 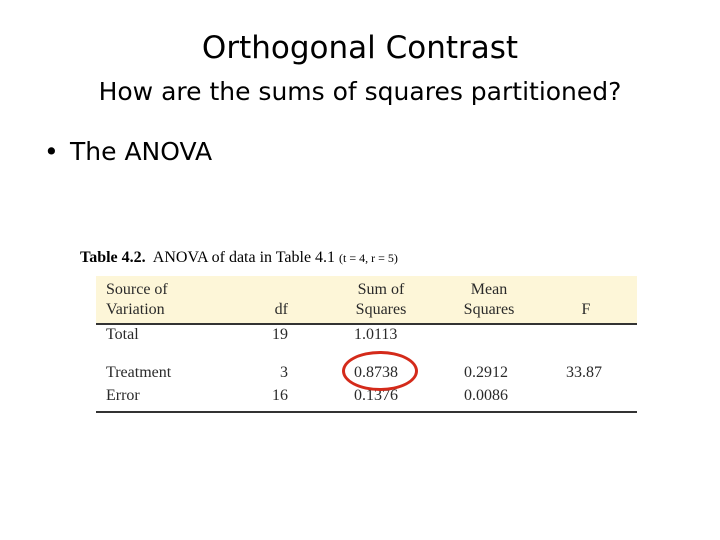 What do you see at coordinates (366, 324) in the screenshot?
I see `table-header-rule` at bounding box center [366, 324].